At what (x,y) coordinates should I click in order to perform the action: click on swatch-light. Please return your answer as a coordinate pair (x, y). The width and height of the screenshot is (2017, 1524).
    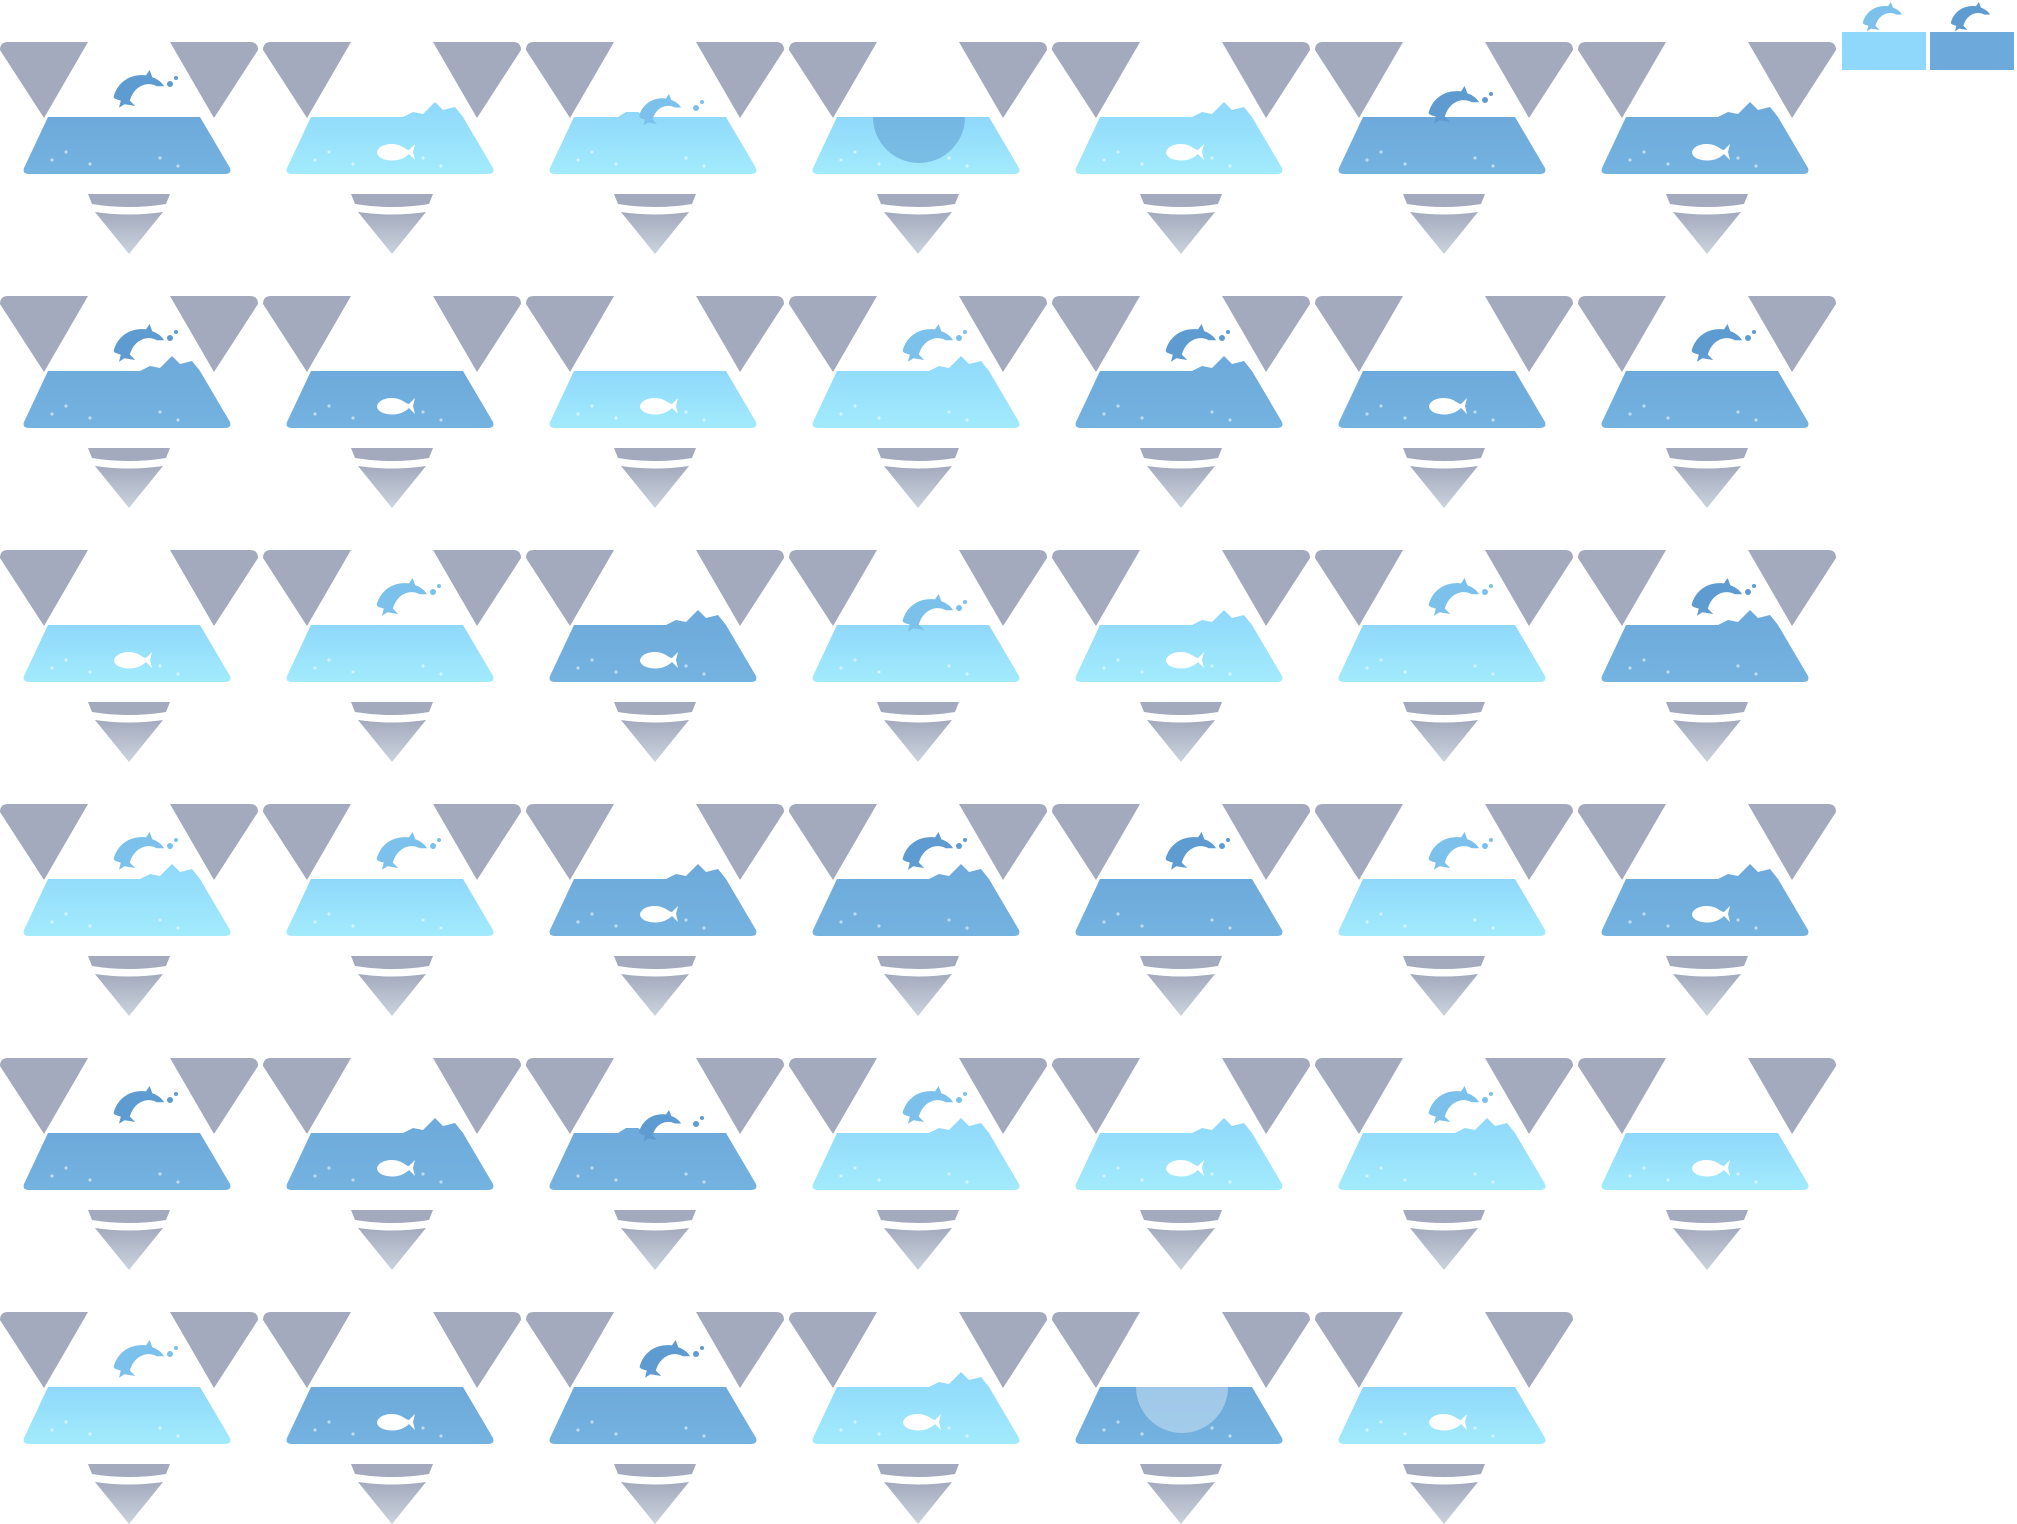
    Looking at the image, I should click on (1884, 36).